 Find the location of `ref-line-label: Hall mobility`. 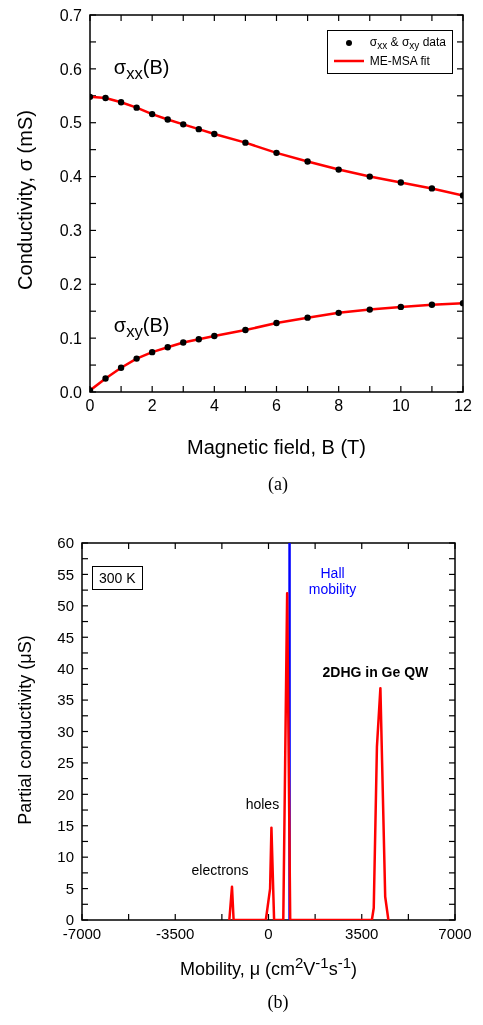

ref-line-label: Hall mobility is located at coordinates (332, 581).